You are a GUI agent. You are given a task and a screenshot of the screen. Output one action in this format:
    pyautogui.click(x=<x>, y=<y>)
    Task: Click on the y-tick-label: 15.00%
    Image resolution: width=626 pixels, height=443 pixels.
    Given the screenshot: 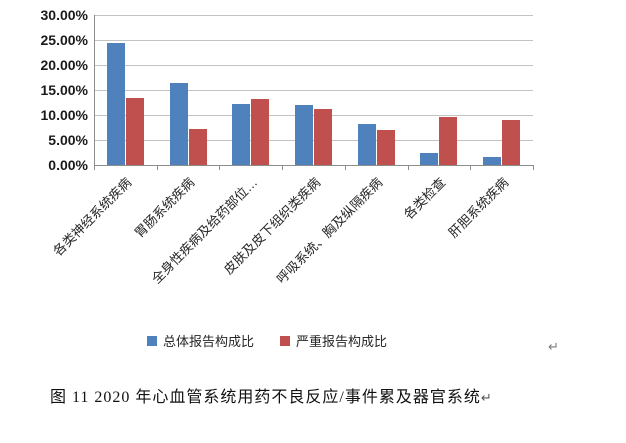 What is the action you would take?
    pyautogui.click(x=64, y=90)
    